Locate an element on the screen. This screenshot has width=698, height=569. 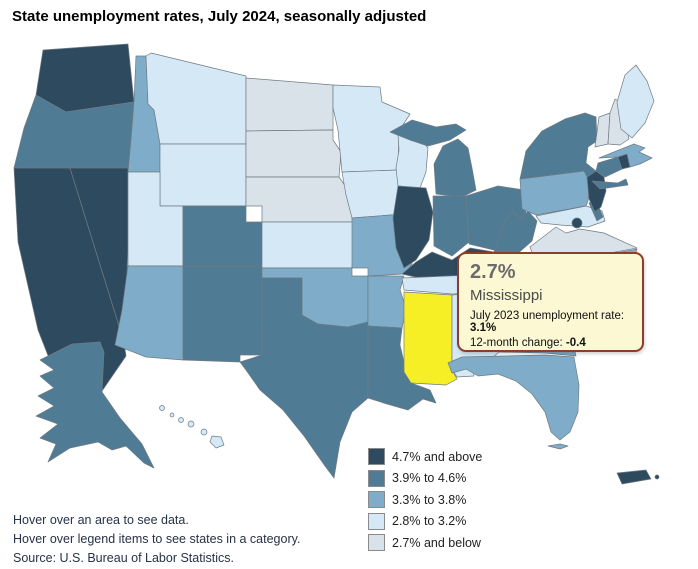
state-KS is located at coordinates (309, 245).